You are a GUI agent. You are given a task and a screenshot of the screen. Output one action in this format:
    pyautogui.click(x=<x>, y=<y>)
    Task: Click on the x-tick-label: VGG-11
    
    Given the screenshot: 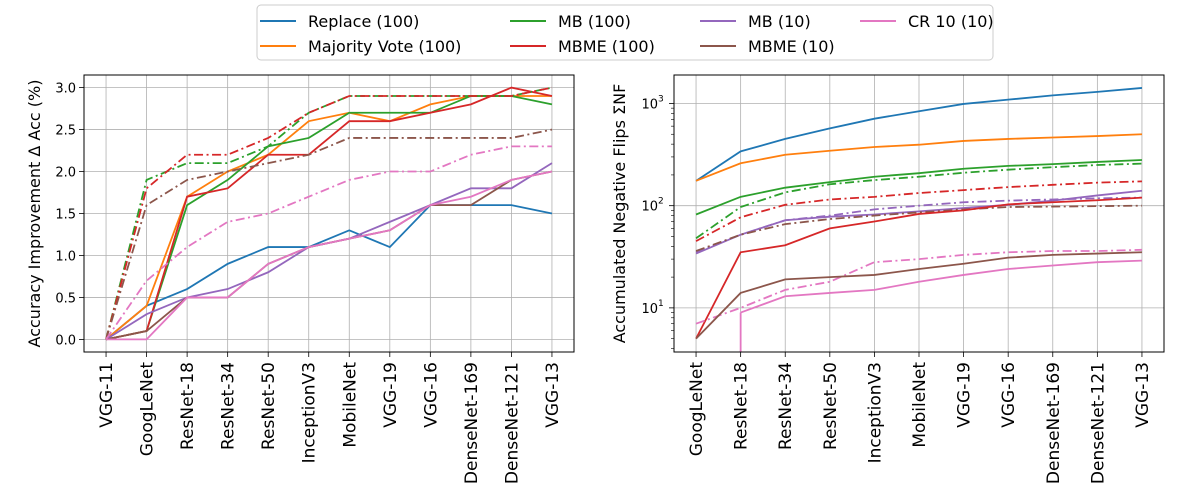 What is the action you would take?
    pyautogui.click(x=107, y=395)
    